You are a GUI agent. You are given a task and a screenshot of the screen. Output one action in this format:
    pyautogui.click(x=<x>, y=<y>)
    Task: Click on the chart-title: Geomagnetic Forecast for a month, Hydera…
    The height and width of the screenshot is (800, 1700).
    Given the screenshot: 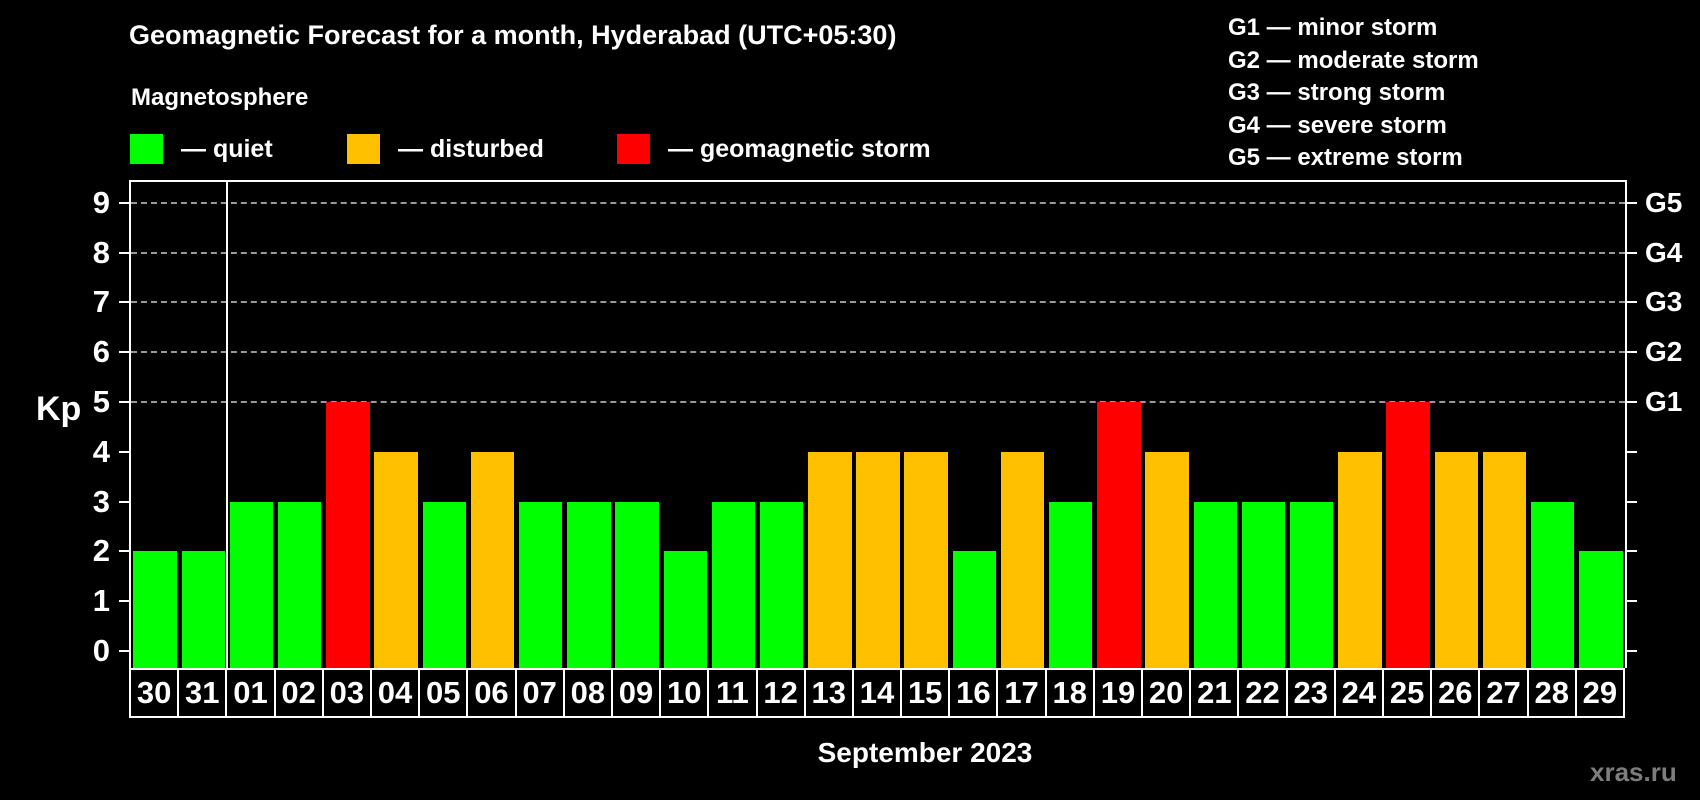 What is the action you would take?
    pyautogui.click(x=513, y=35)
    